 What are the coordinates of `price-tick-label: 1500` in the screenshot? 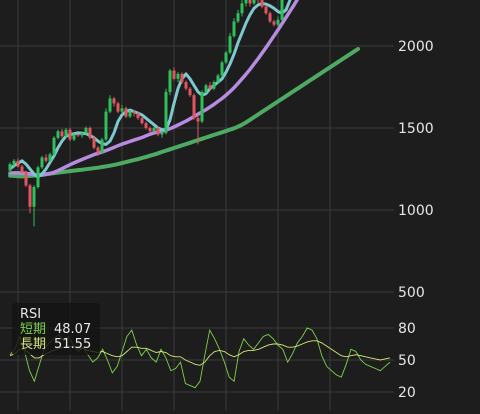 It's located at (416, 129).